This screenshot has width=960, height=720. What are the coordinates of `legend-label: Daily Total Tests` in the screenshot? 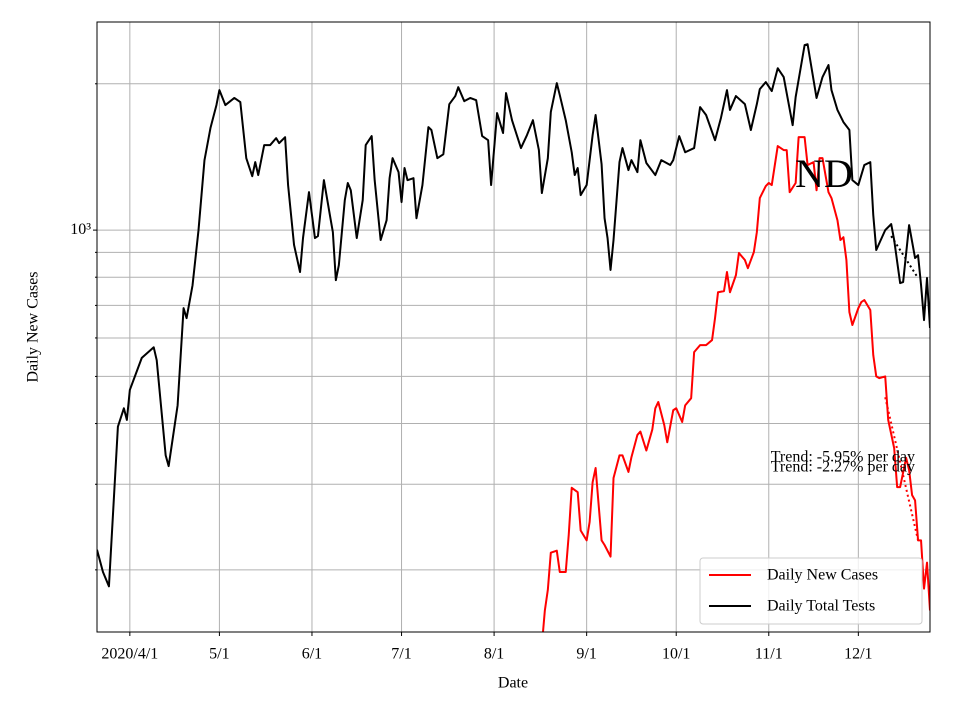 It's located at (821, 606).